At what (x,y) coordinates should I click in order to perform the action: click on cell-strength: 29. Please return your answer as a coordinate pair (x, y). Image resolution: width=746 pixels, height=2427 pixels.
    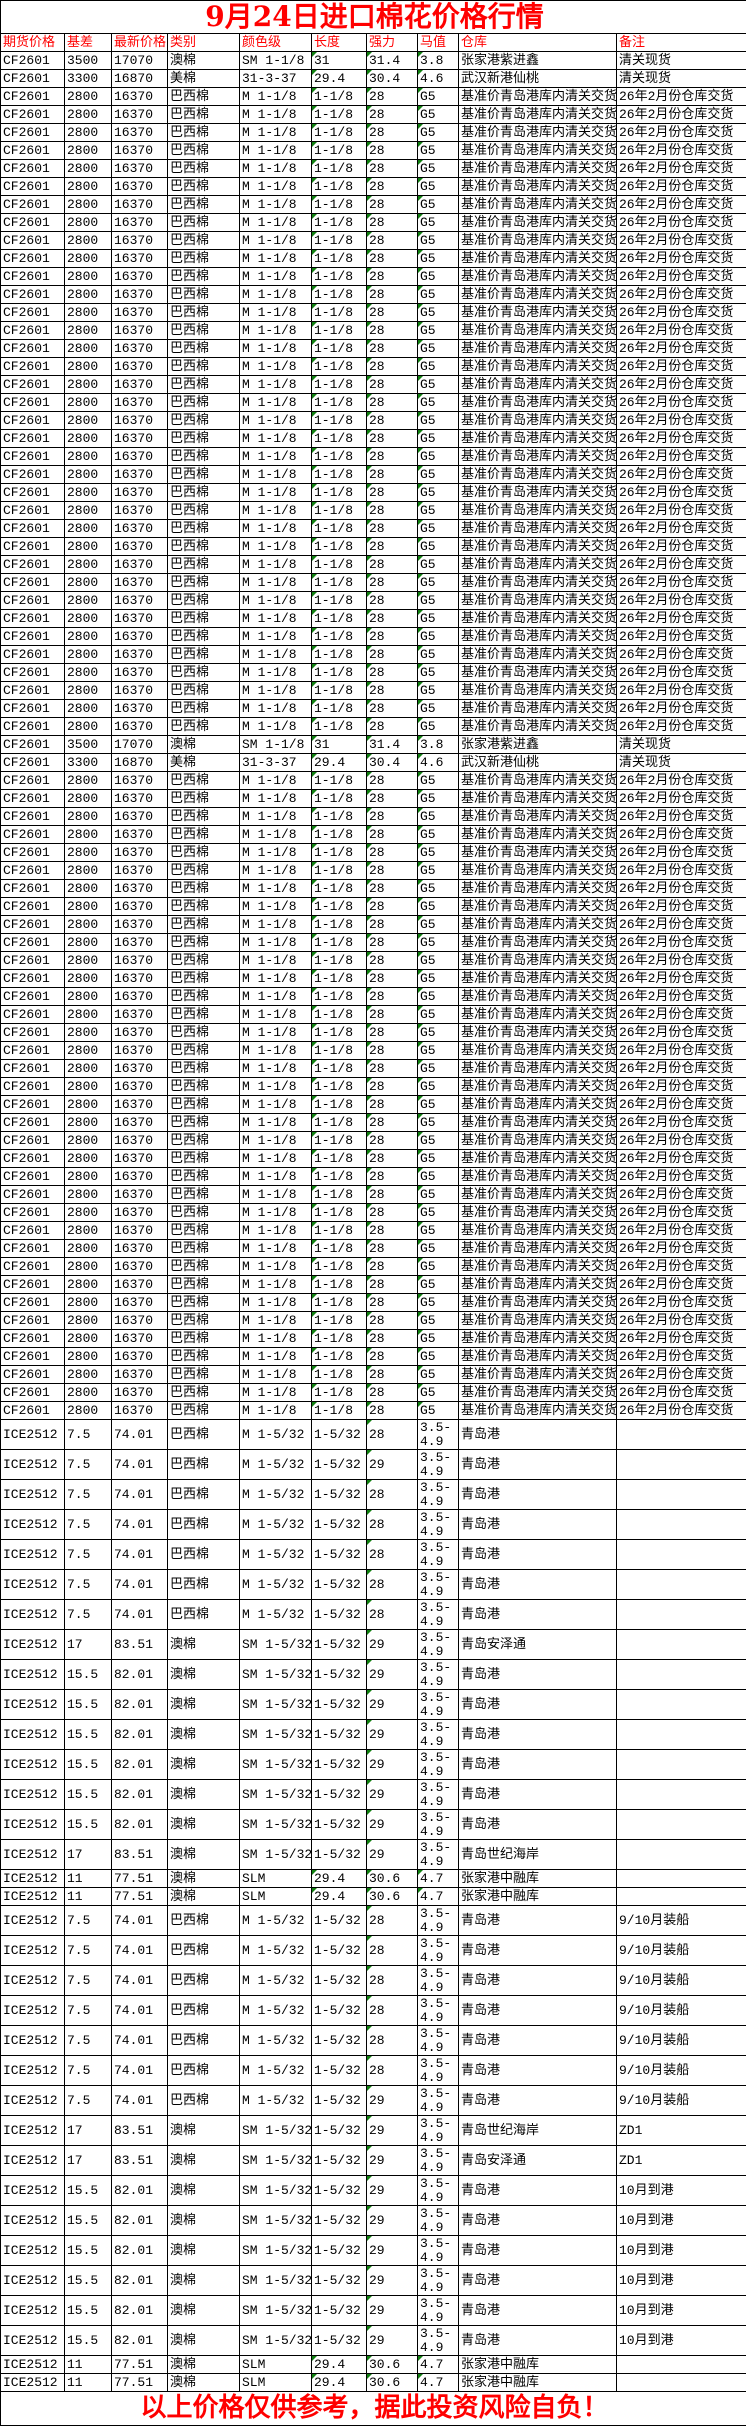
    Looking at the image, I should click on (392, 2130).